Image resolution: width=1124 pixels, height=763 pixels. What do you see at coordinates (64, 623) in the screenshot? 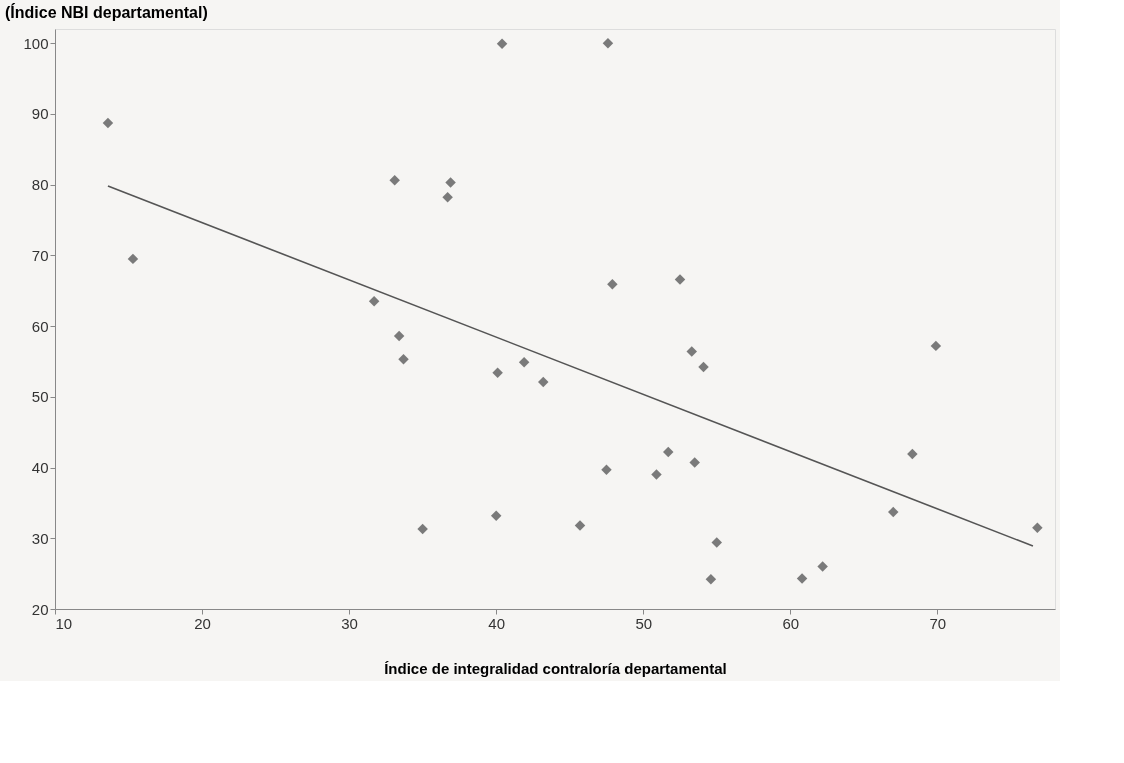
I see `x-tick-label: 10` at bounding box center [64, 623].